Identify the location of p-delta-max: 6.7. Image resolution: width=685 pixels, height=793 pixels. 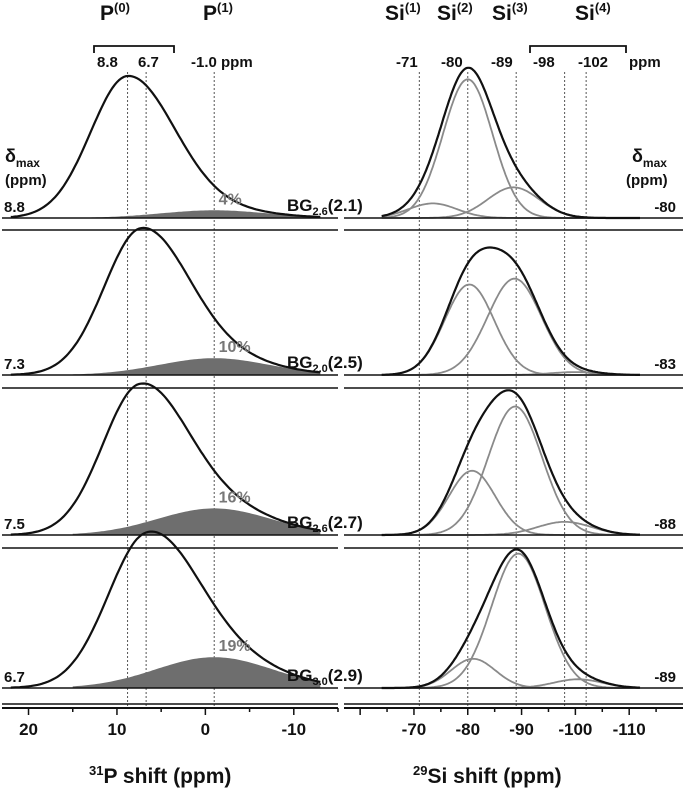
(14, 677).